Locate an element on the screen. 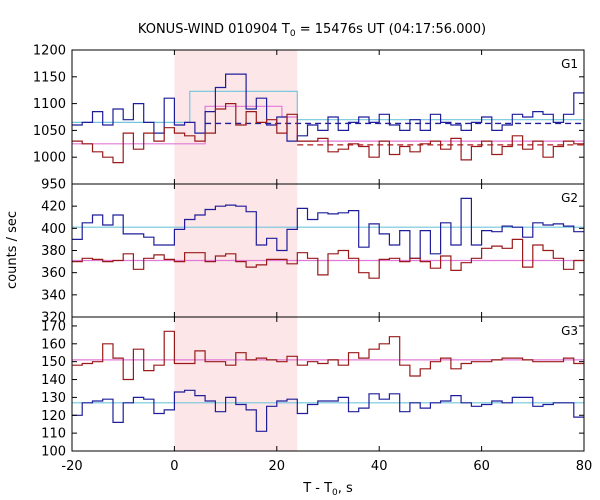 Image resolution: width=600 pixels, height=500 pixels. y-tick-label: 100 is located at coordinates (53, 452).